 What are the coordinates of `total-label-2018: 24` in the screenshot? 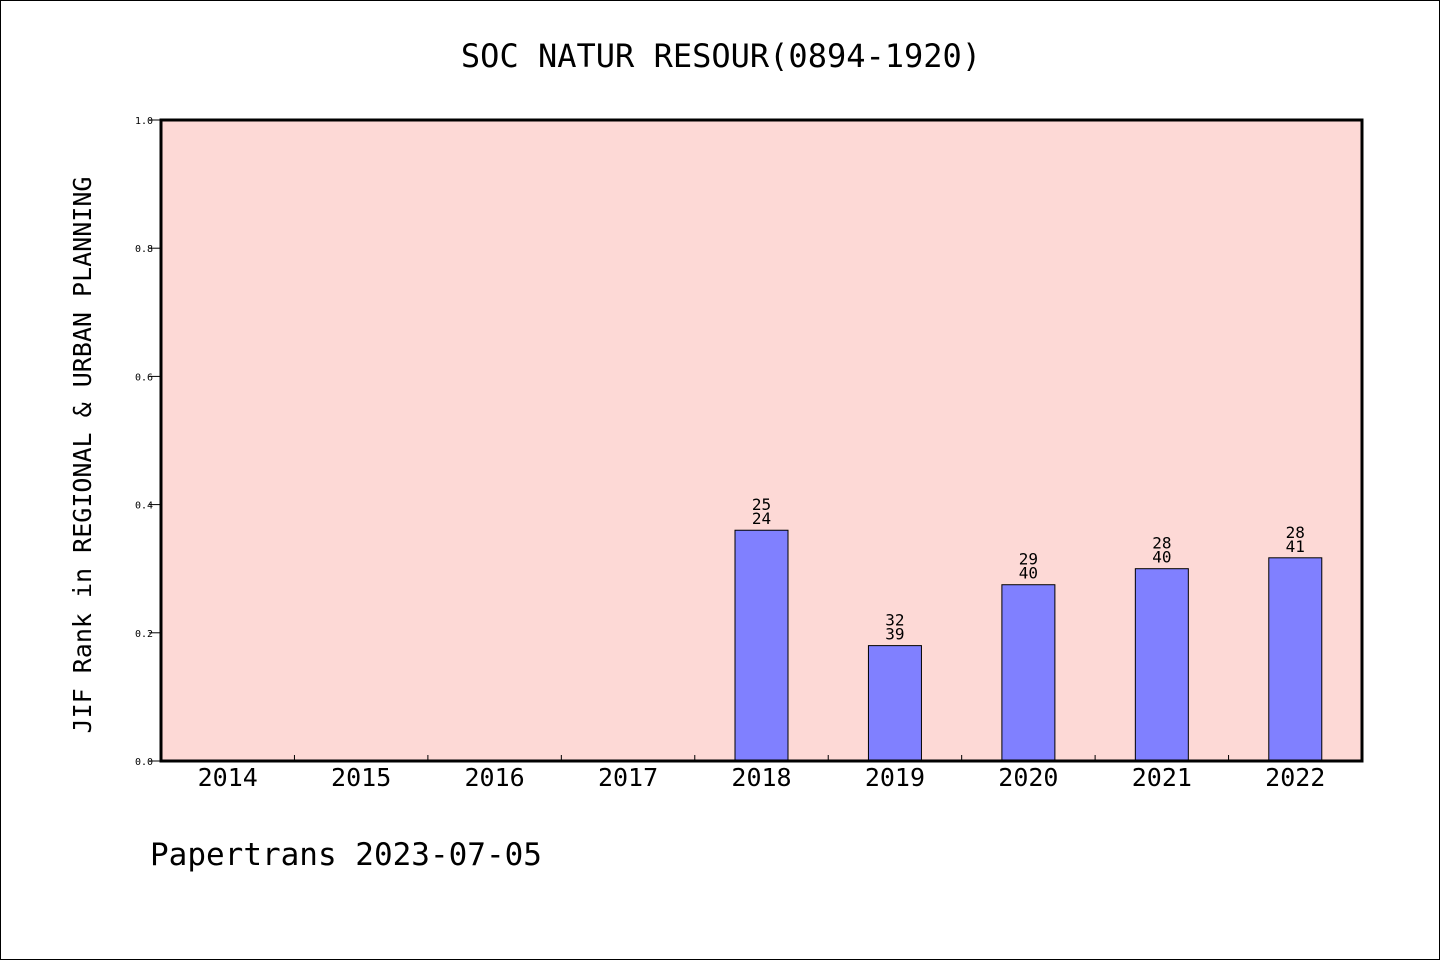 It's located at (761, 518).